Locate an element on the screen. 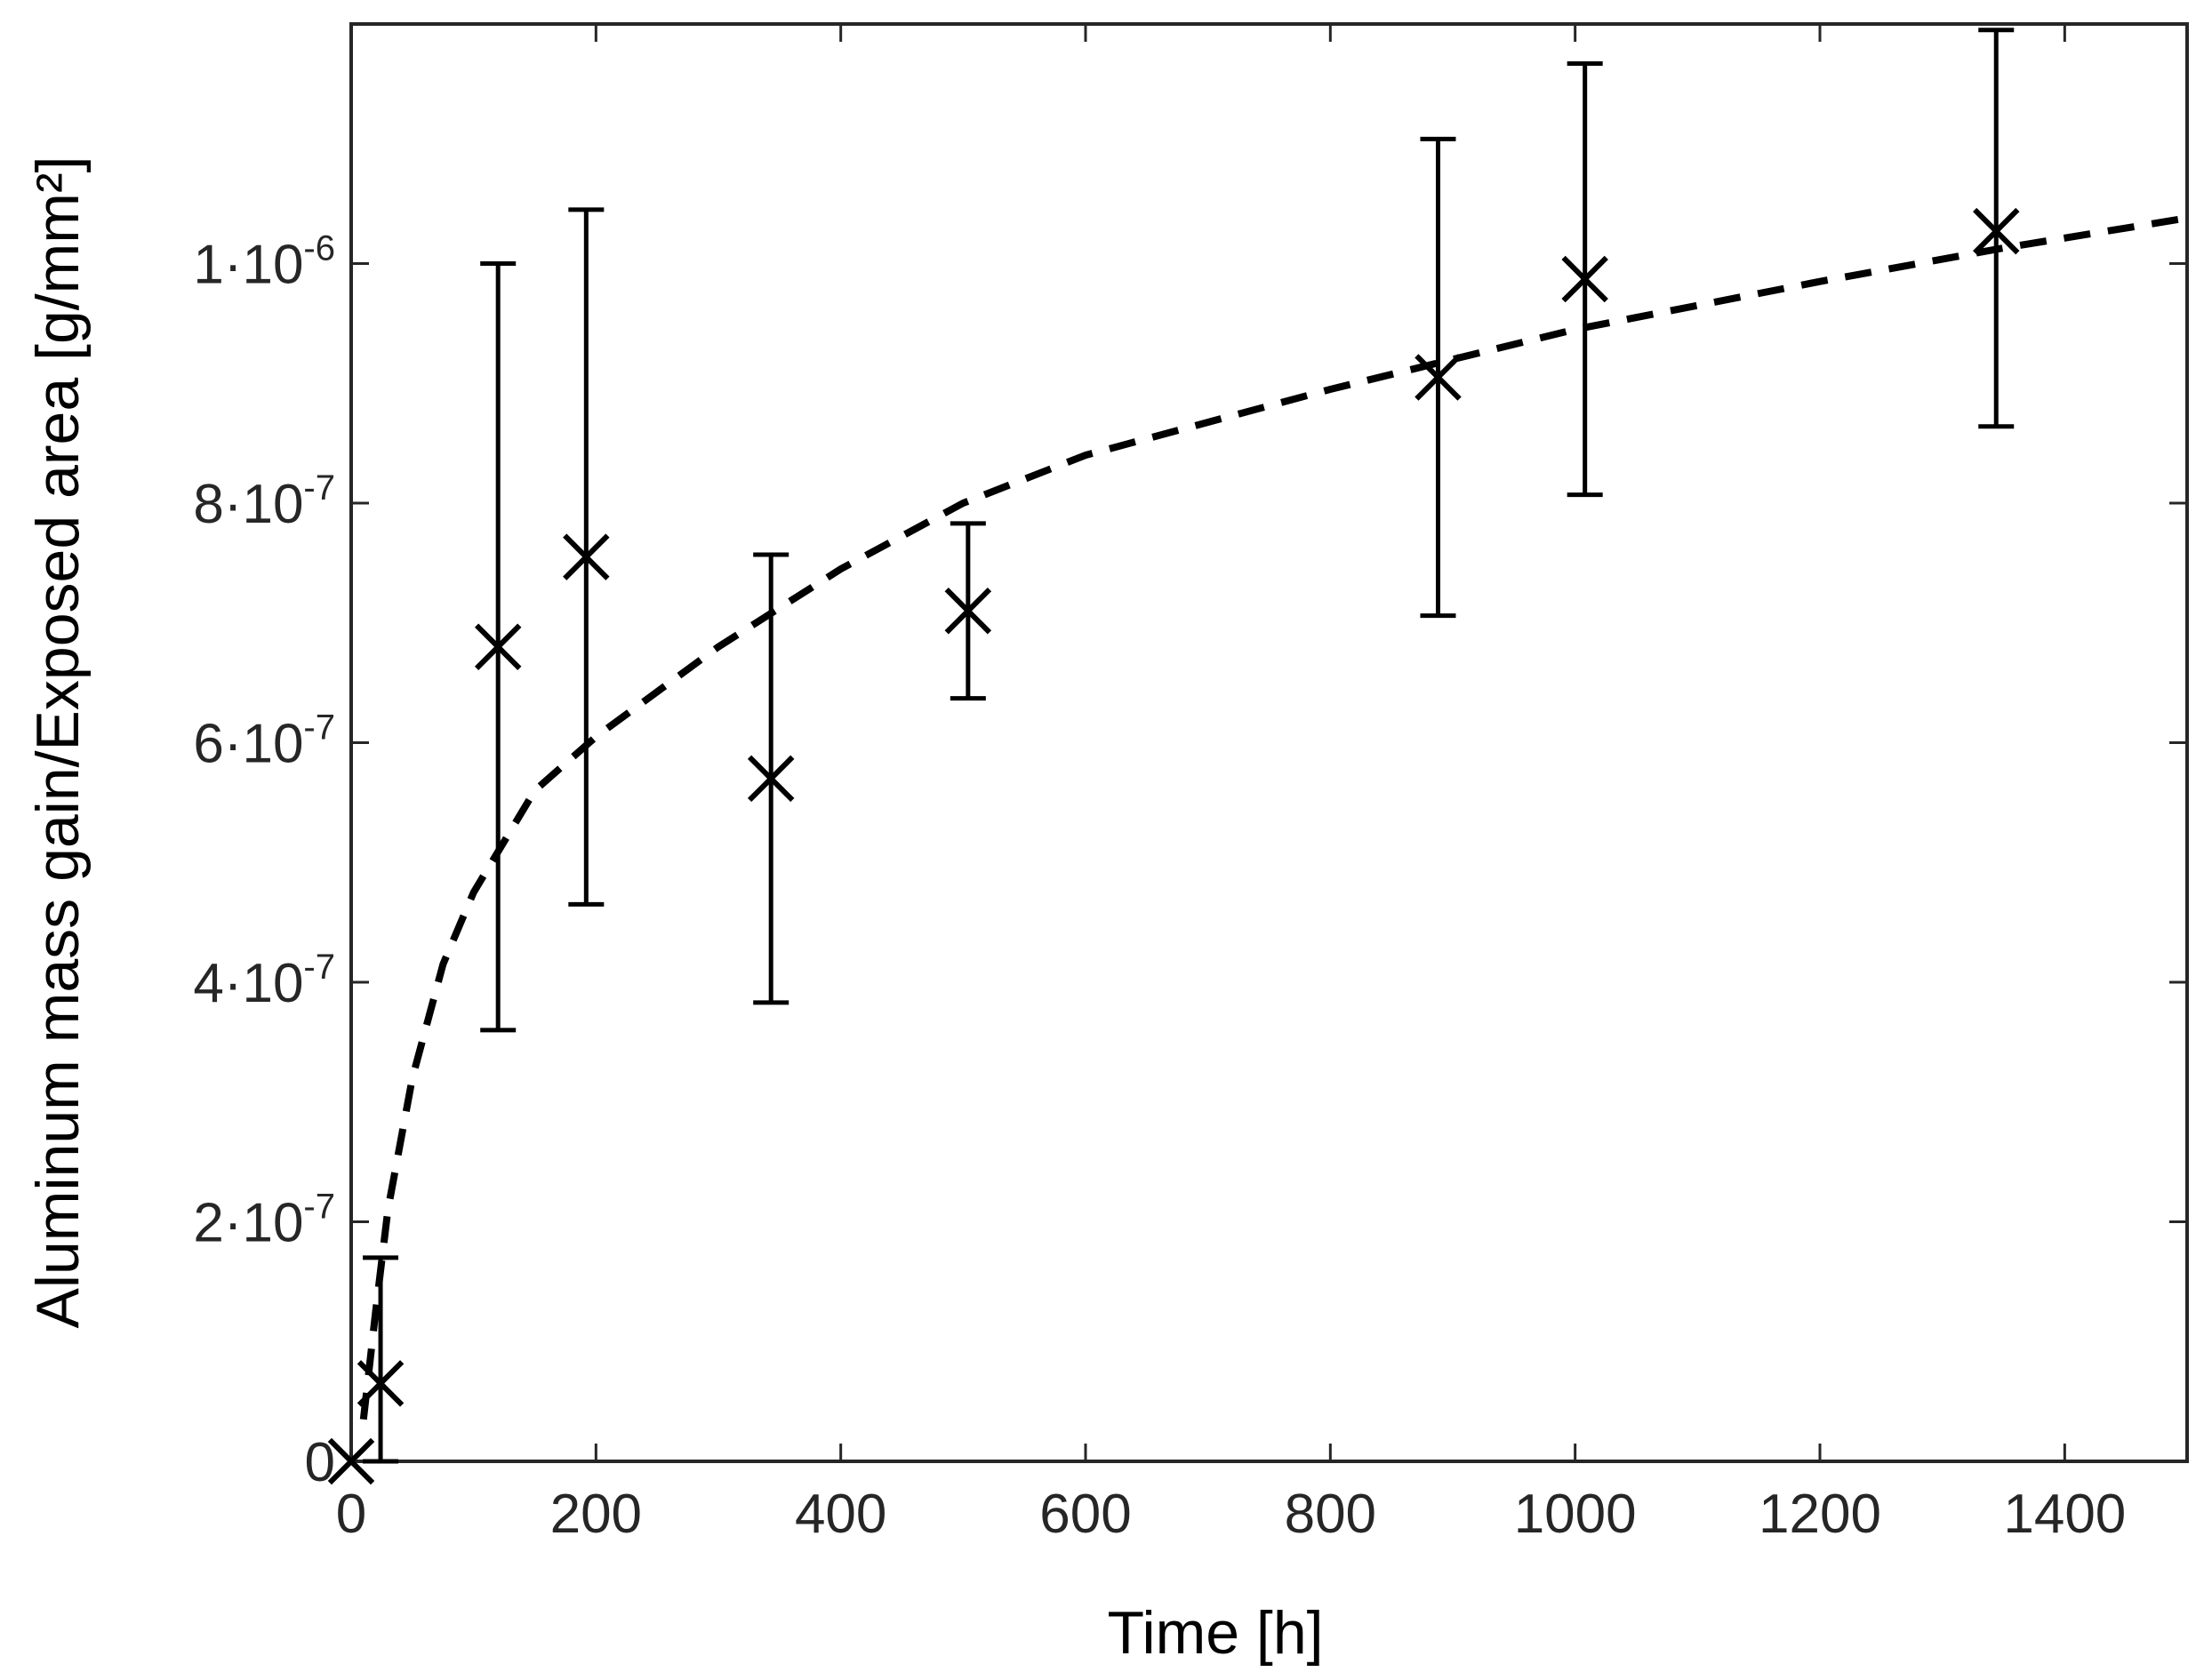  y-tick-label-2: 4·10⁻⁷ is located at coordinates (264, 981).